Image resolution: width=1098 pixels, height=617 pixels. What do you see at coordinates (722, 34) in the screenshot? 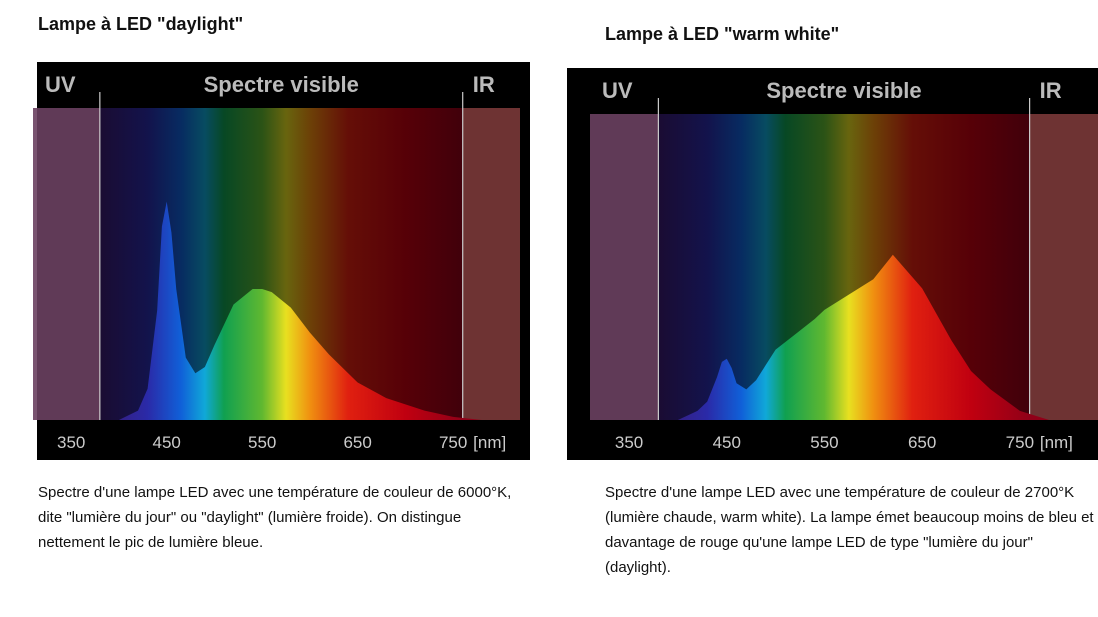
I see `chart-title: Lampe à LED "warm white"` at bounding box center [722, 34].